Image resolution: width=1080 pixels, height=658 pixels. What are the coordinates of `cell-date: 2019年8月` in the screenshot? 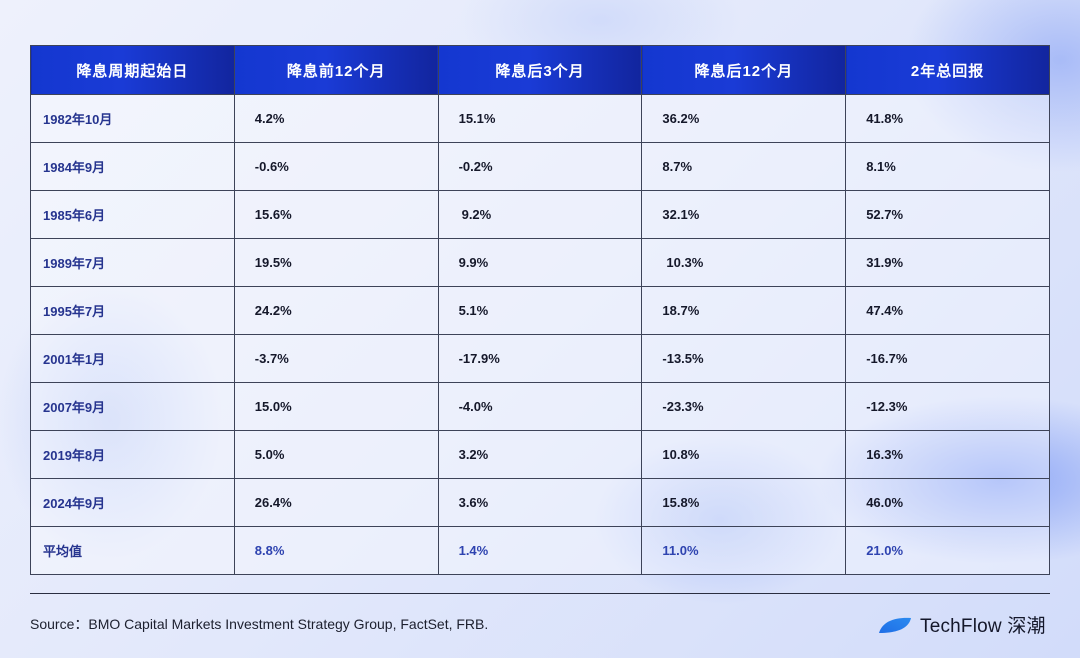 It's located at (132, 454).